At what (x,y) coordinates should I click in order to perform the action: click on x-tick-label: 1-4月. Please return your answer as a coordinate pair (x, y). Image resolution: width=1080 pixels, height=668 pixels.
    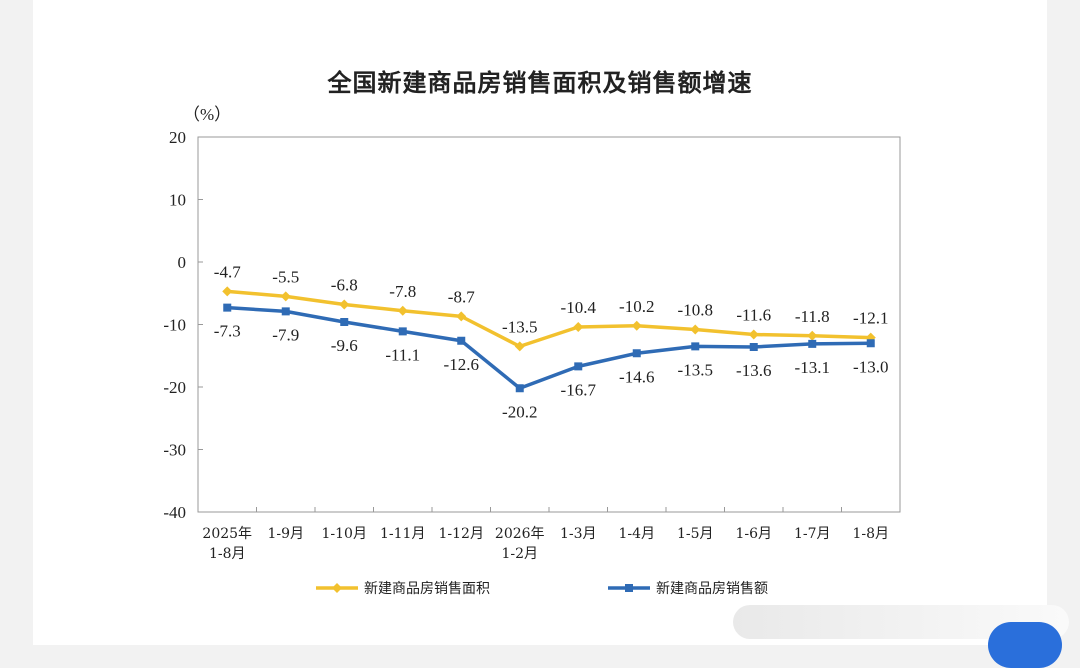
    Looking at the image, I should click on (636, 534).